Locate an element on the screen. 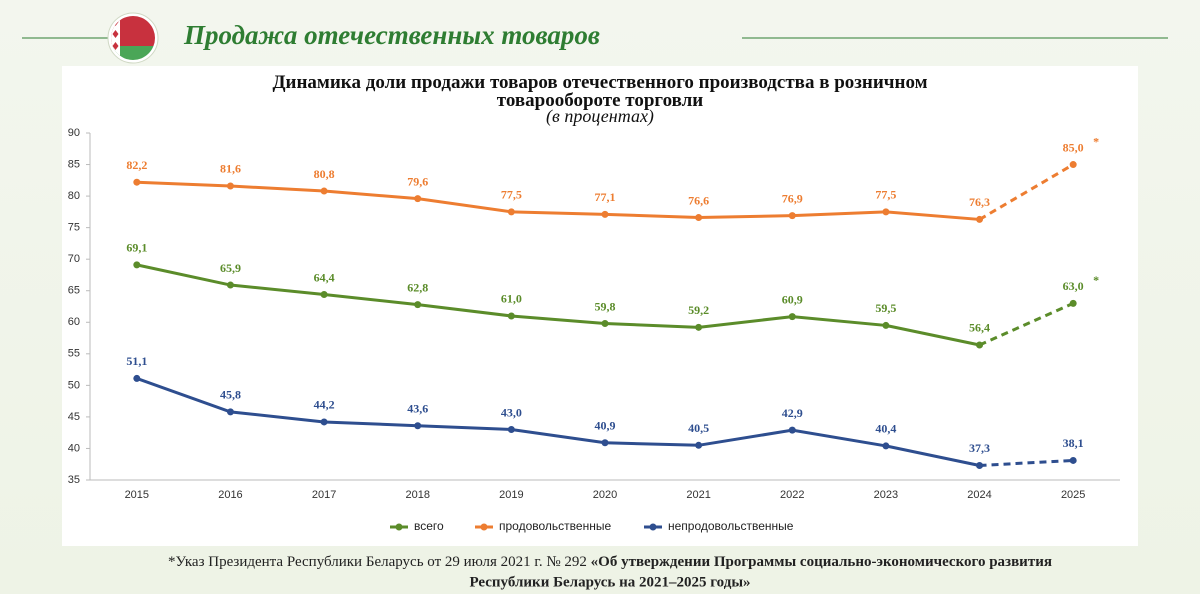  value-label: 62,8 is located at coordinates (417, 287).